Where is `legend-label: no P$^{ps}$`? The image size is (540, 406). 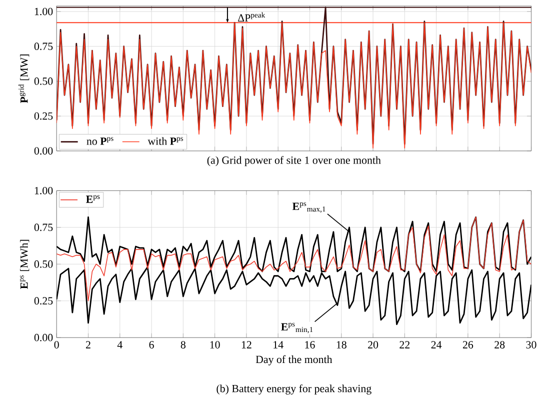
legend-label: no P$^{ps}$ is located at coordinates (100, 141).